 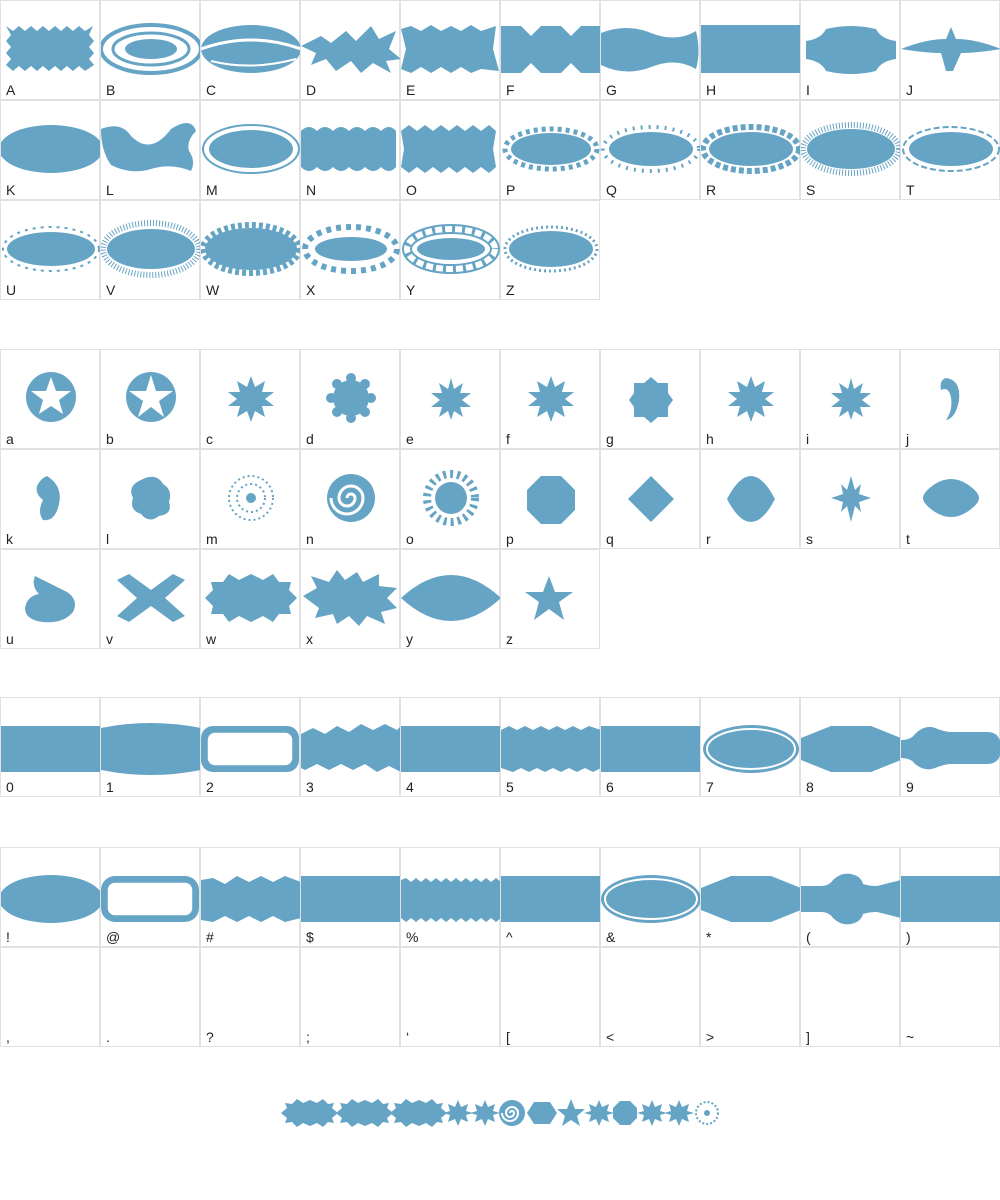 I want to click on glyph-cell-B: B, so click(x=150, y=50).